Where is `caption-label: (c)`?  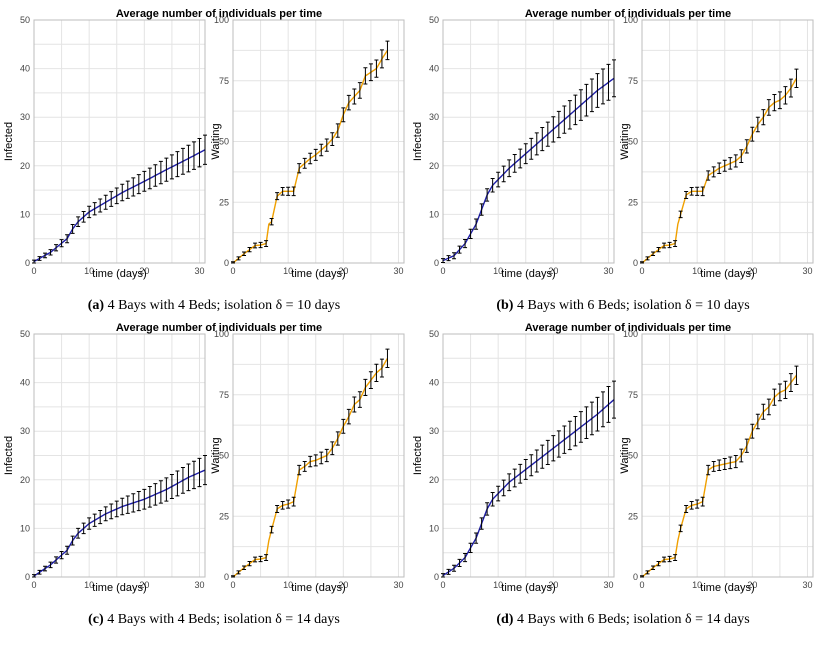
caption-label: (c) is located at coordinates (96, 619).